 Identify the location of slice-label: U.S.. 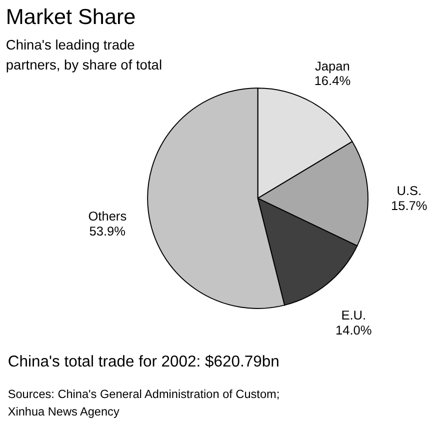
(409, 190).